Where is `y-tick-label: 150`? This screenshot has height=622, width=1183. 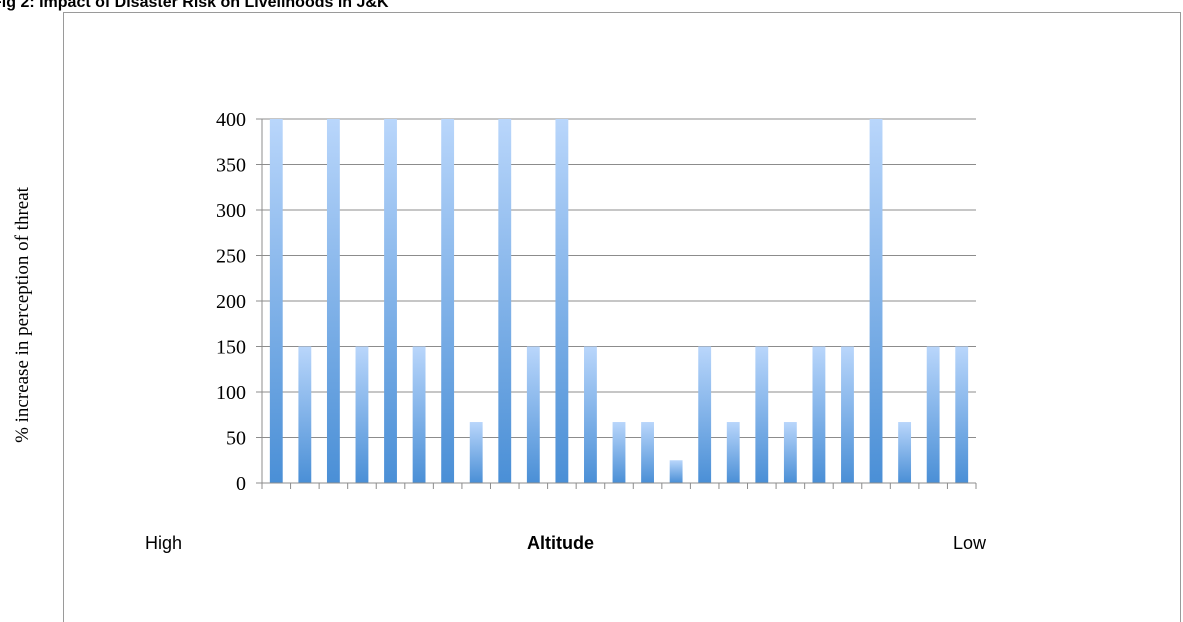
y-tick-label: 150 is located at coordinates (231, 348).